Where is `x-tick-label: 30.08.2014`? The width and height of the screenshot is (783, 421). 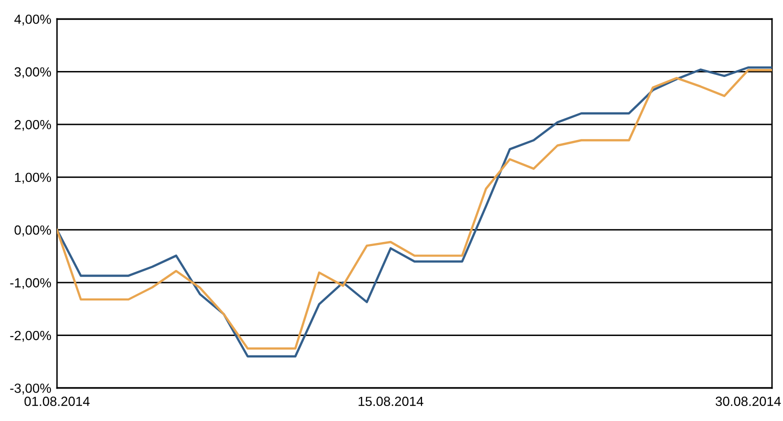 x-tick-label: 30.08.2014 is located at coordinates (748, 401).